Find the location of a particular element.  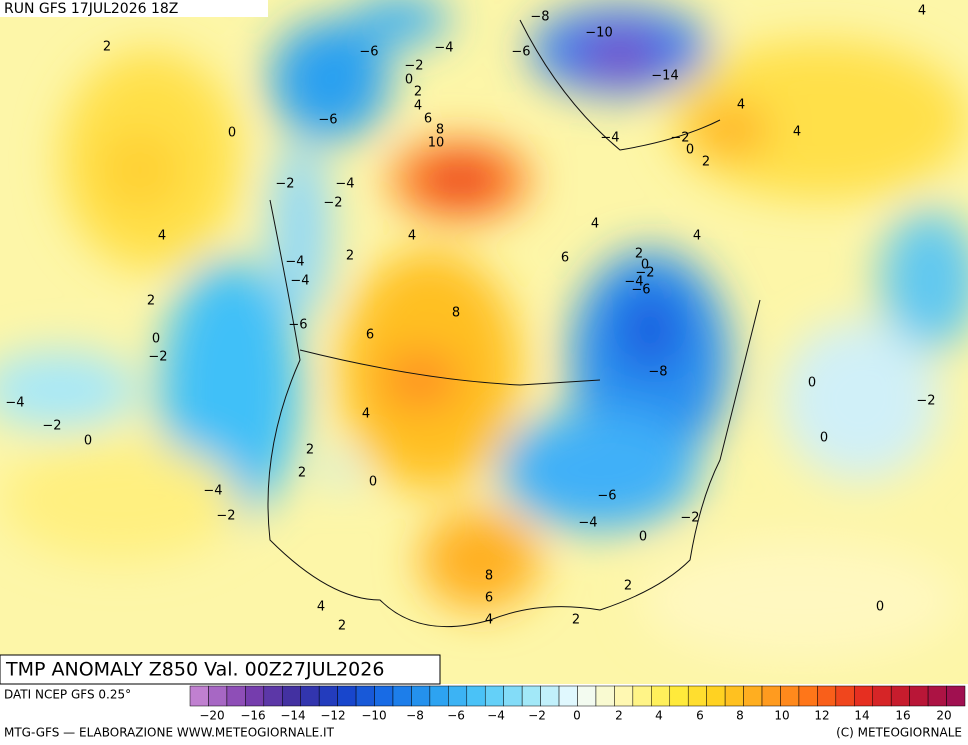

contour-label: 10 is located at coordinates (436, 143).